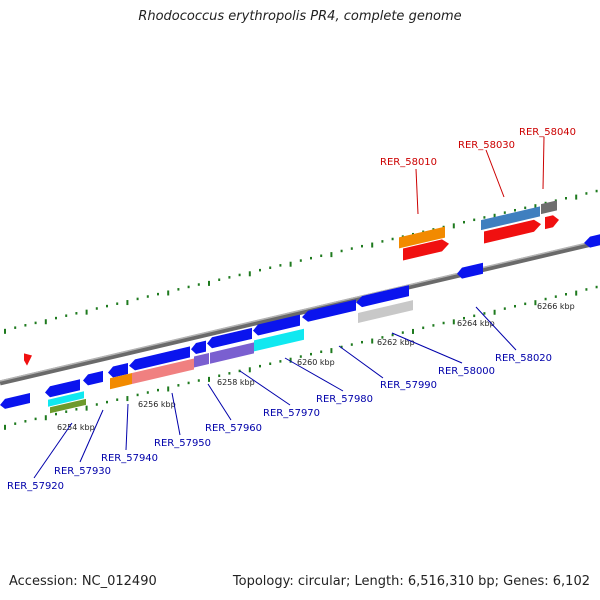 This screenshot has width=600, height=600. I want to click on gene-label: RER_57940, so click(129, 458).